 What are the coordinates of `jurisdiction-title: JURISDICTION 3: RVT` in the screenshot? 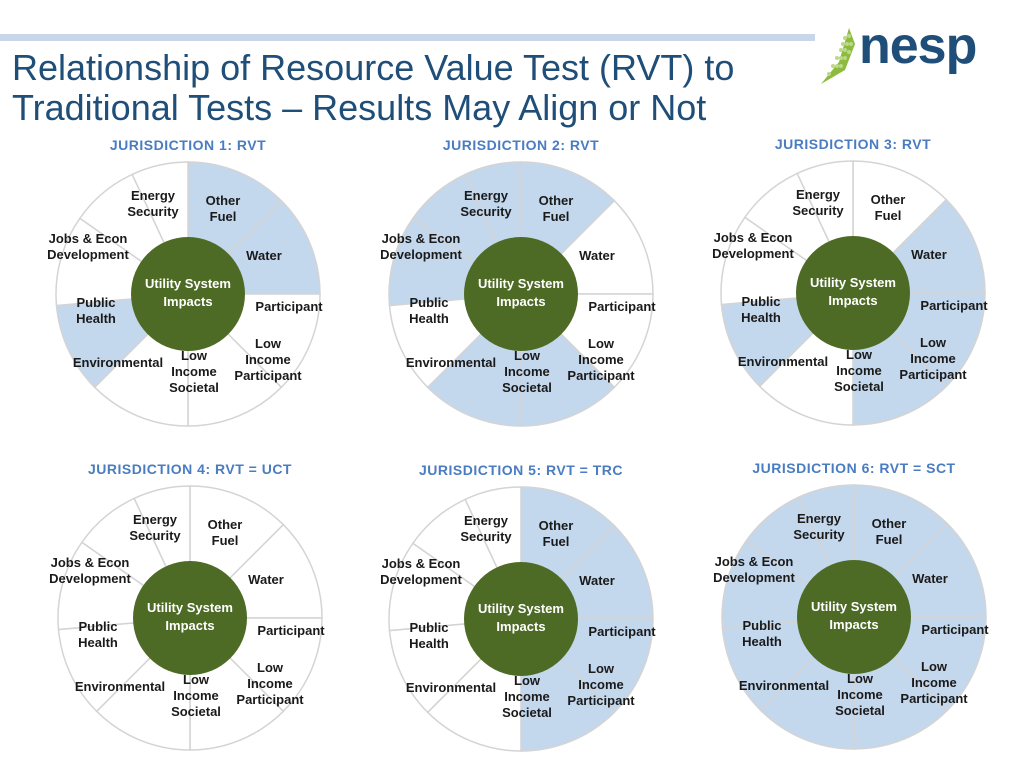 It's located at (853, 144).